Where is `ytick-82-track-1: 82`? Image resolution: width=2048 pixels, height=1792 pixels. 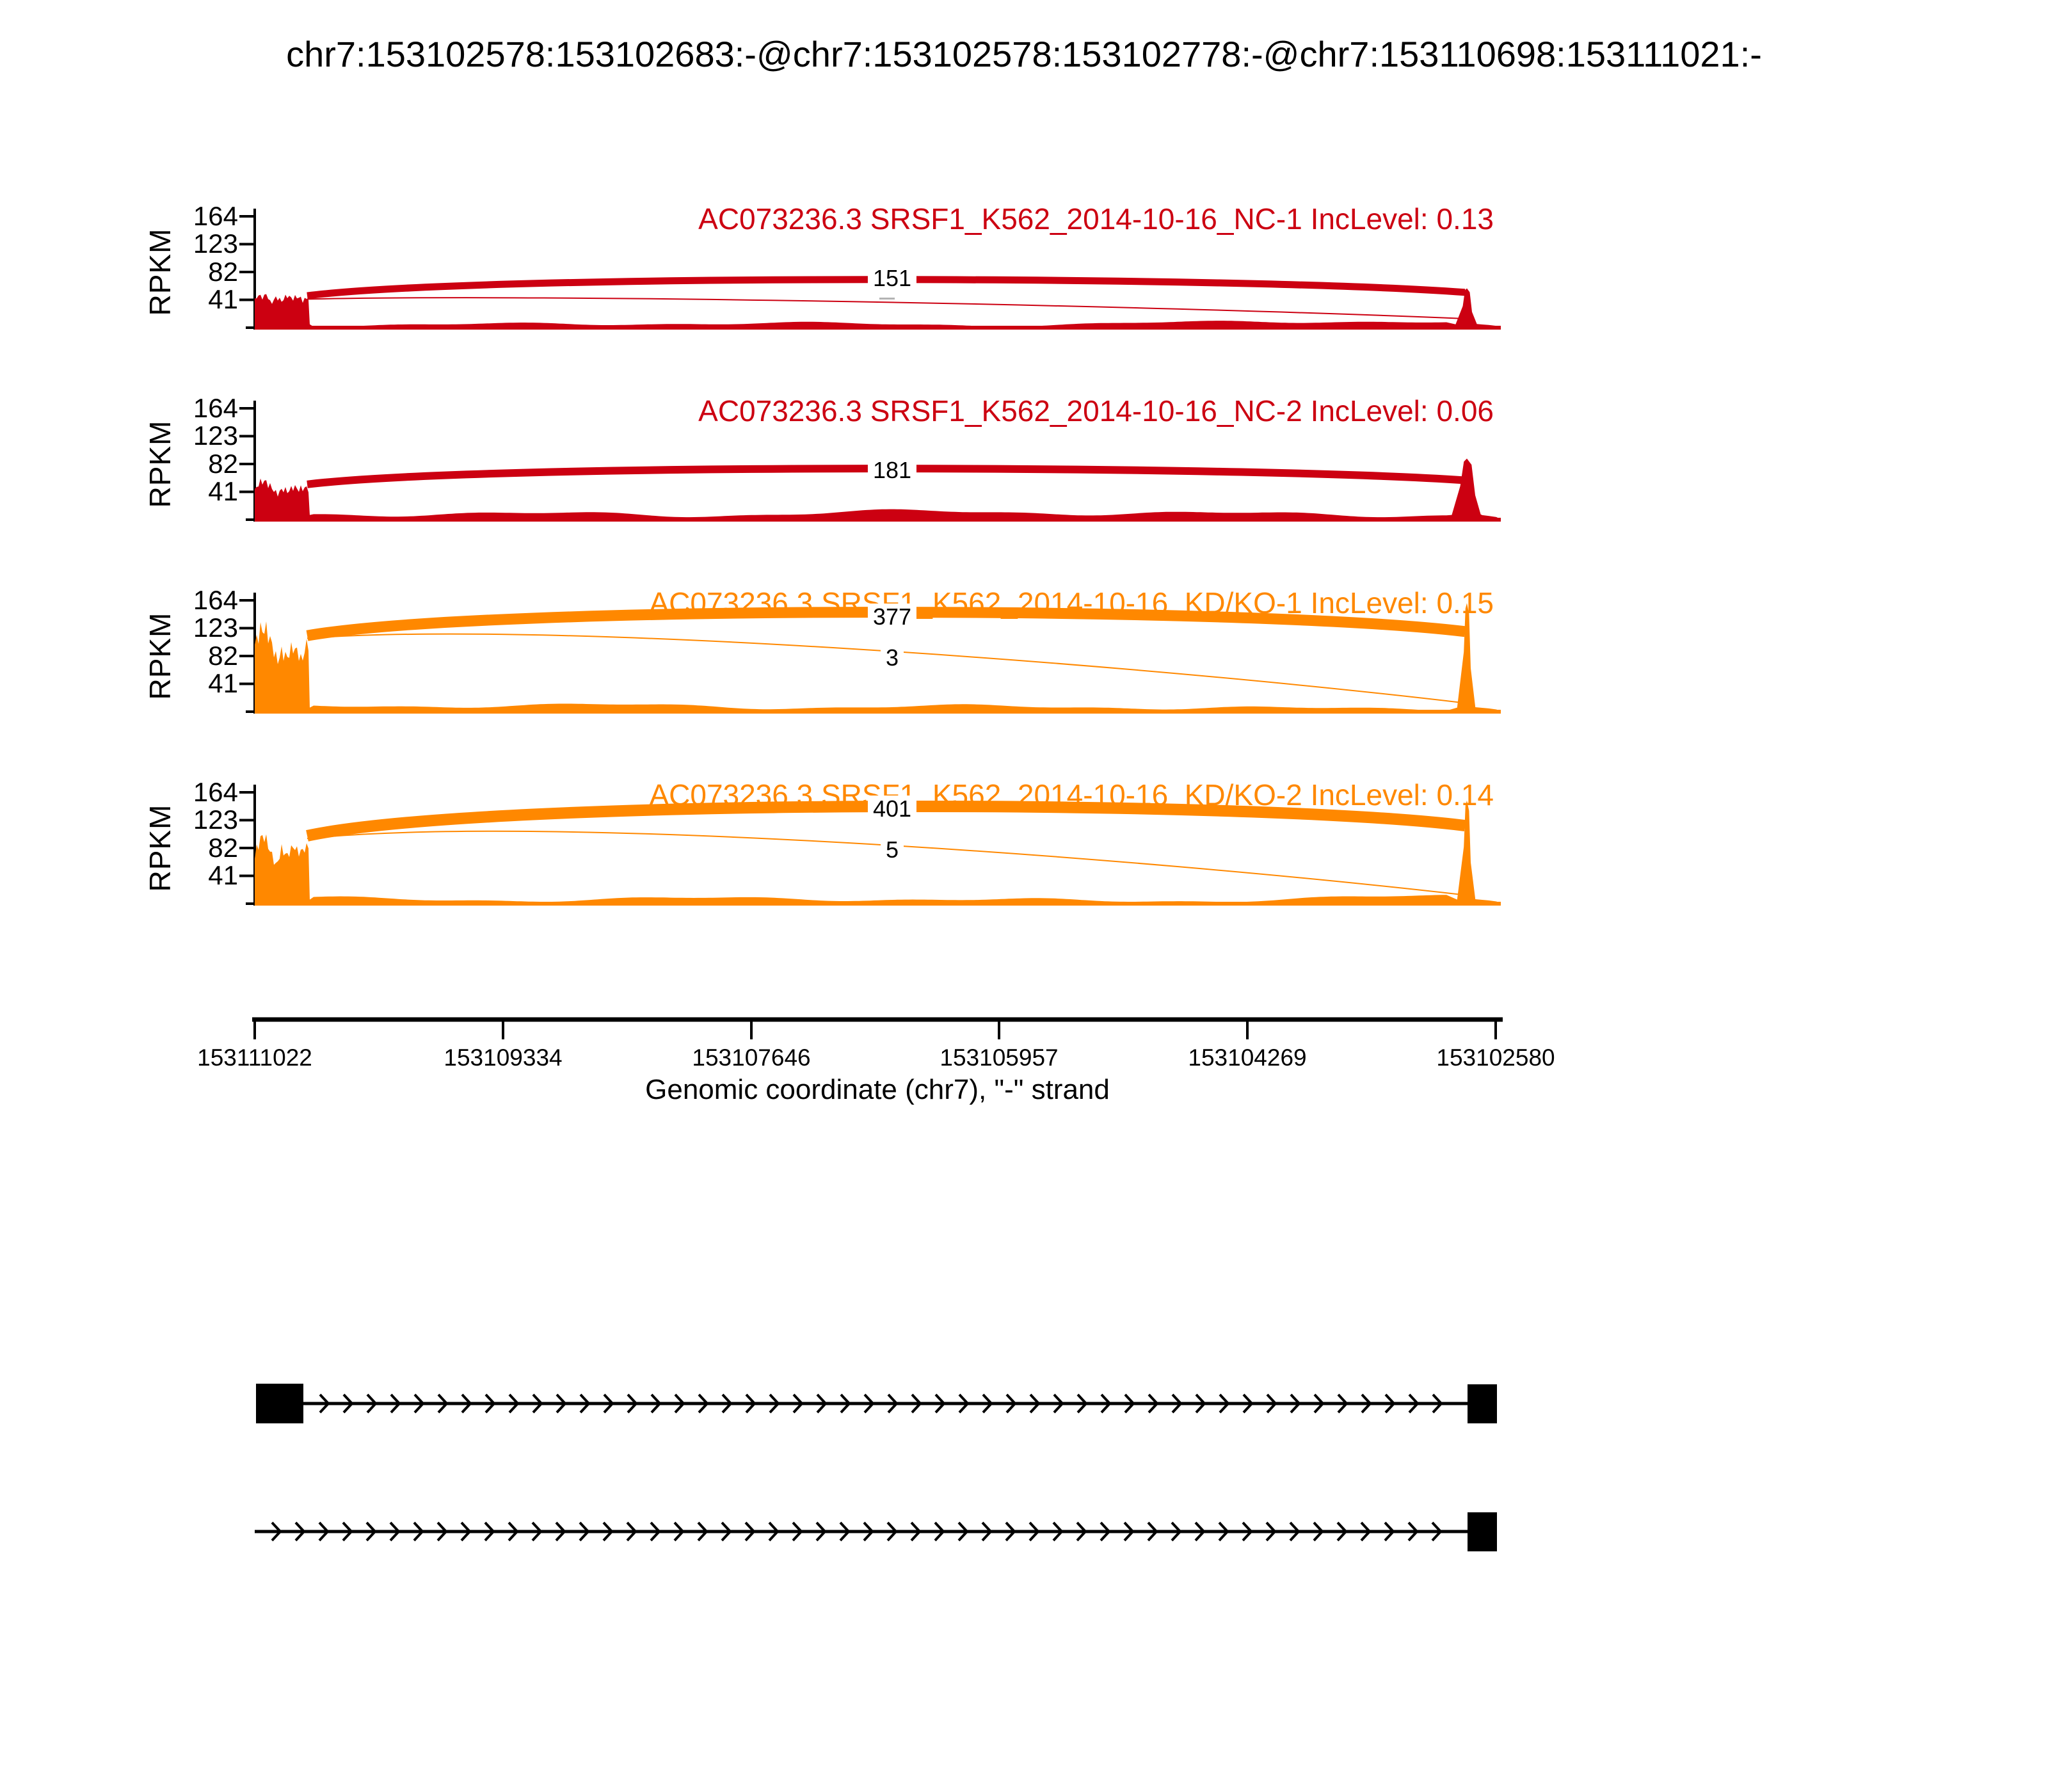 ytick-82-track-1: 82 is located at coordinates (223, 272).